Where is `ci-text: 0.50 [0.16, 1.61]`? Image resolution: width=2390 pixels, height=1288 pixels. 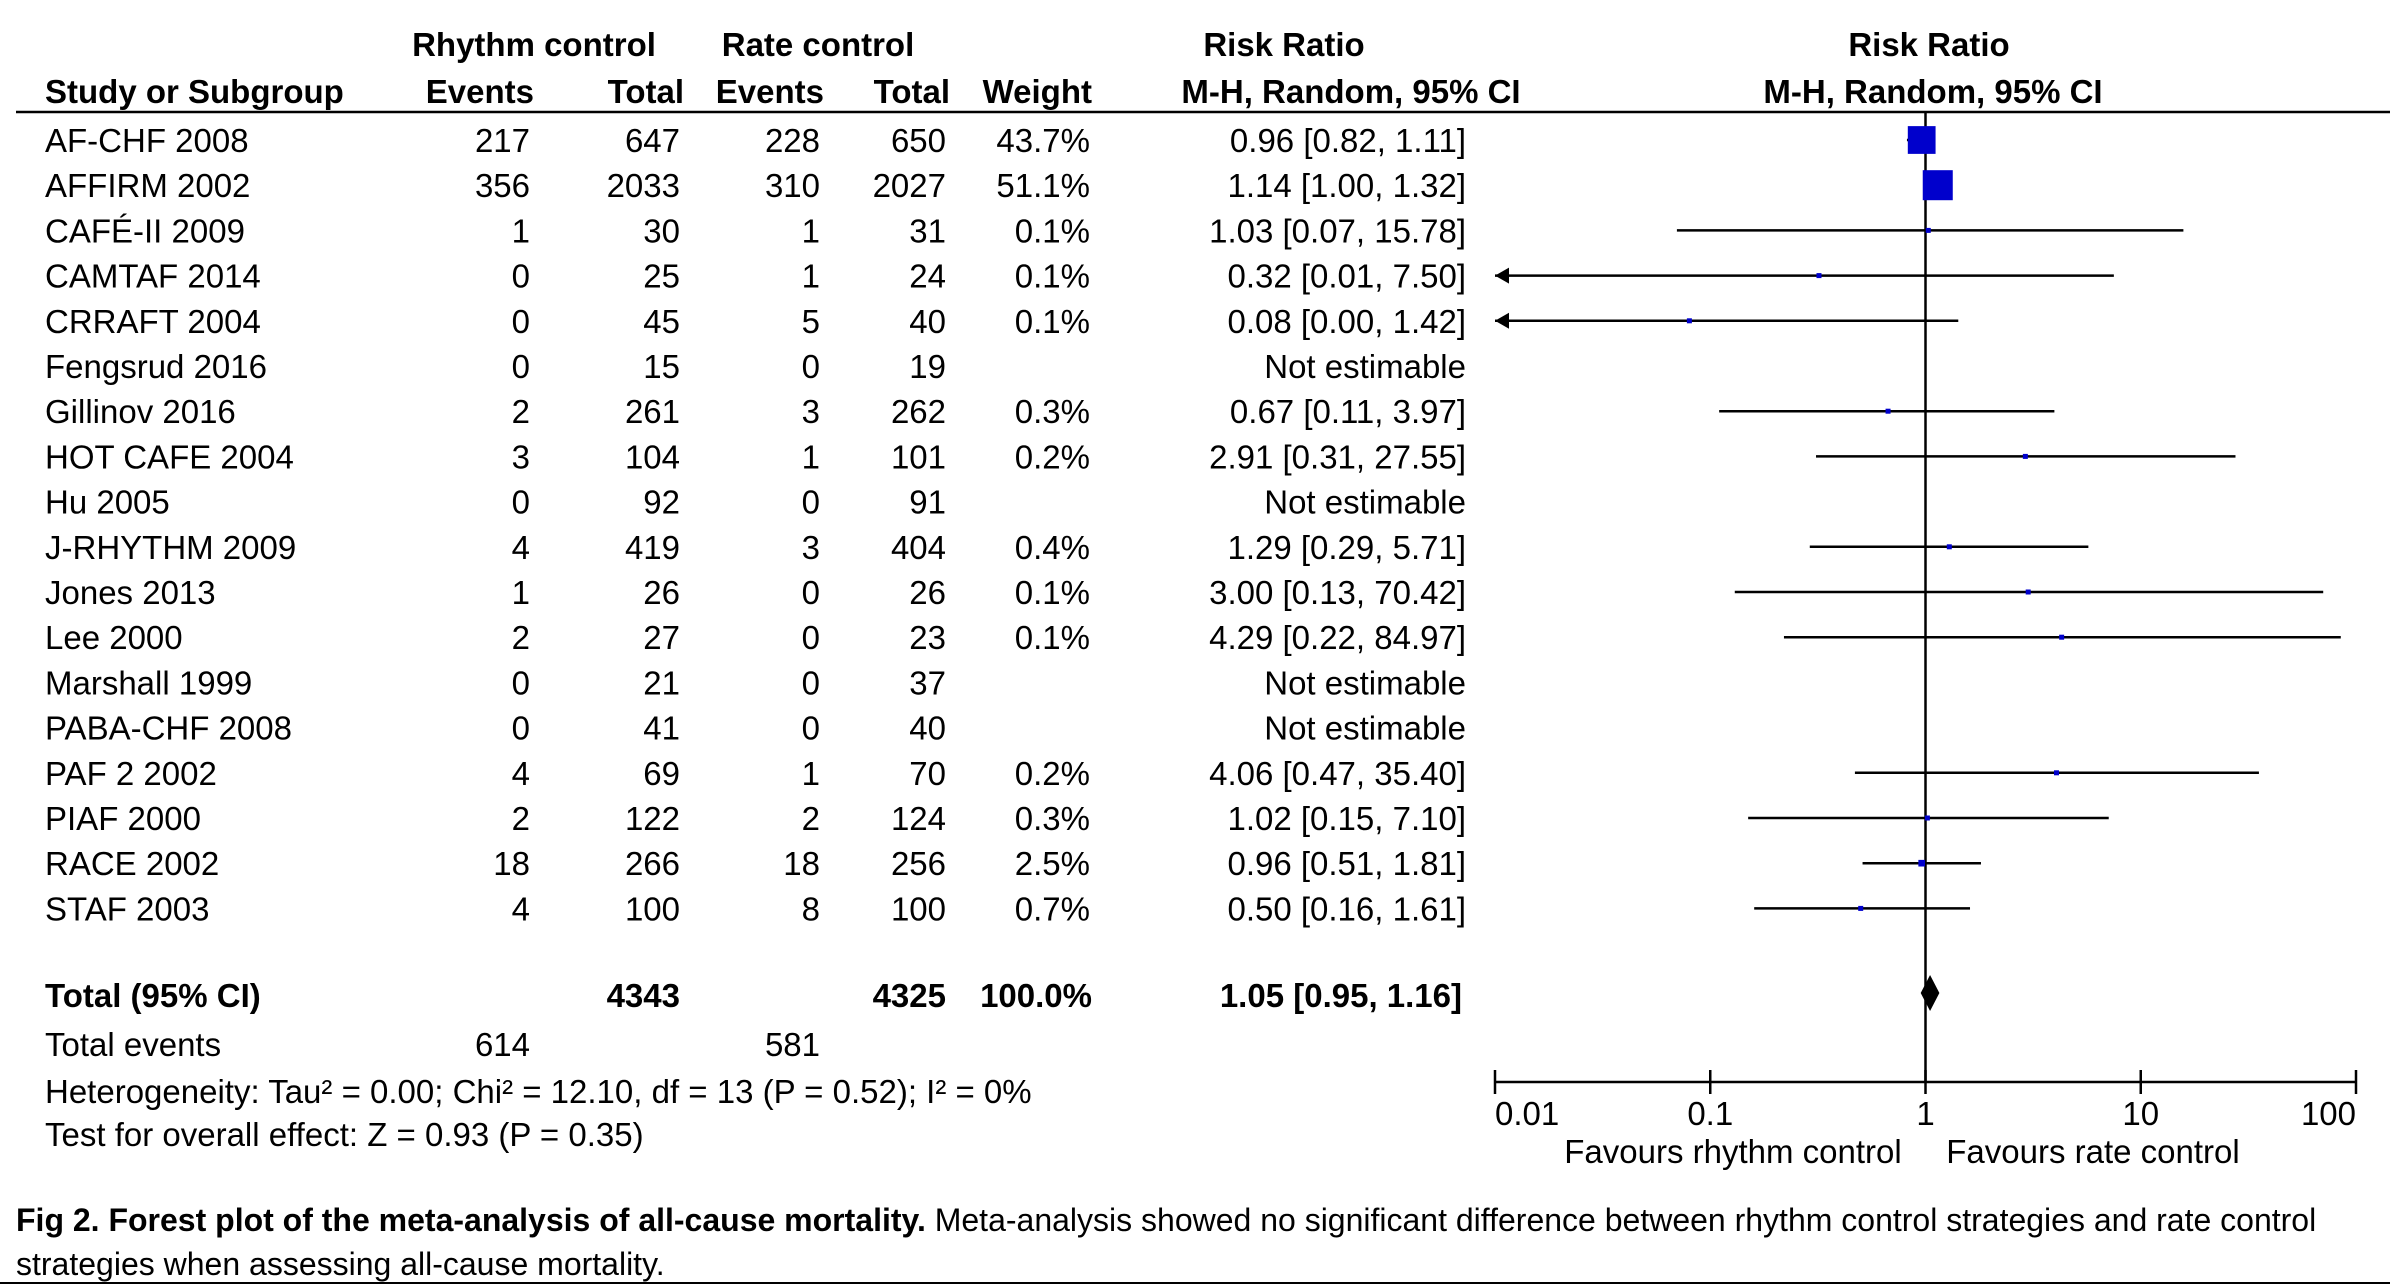 ci-text: 0.50 [0.16, 1.61] is located at coordinates (1346, 908).